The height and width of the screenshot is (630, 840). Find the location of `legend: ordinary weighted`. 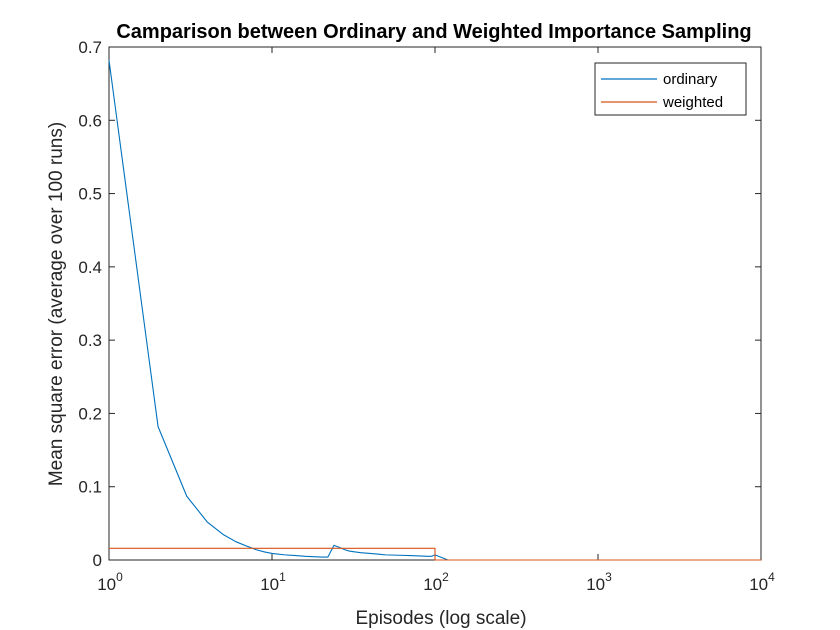

legend: ordinary weighted is located at coordinates (670, 89).